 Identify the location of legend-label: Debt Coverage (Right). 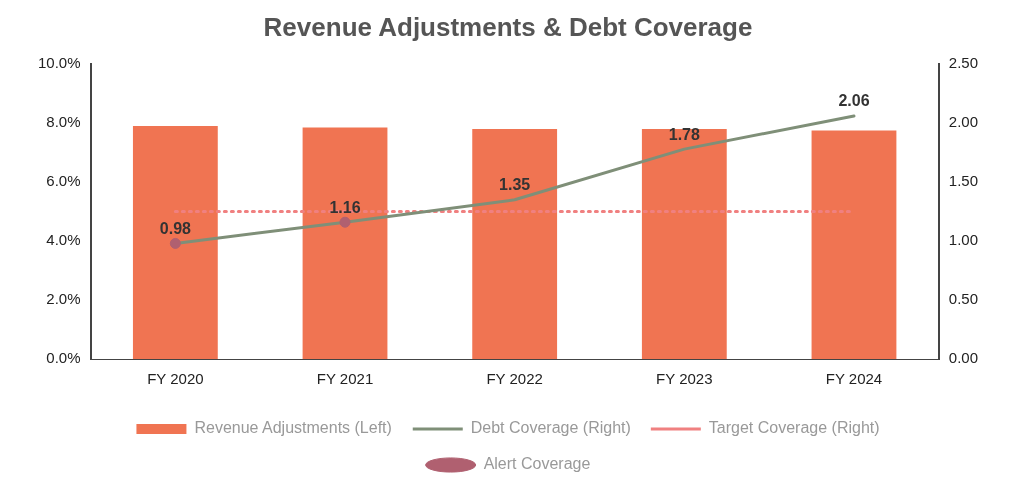
(550, 428).